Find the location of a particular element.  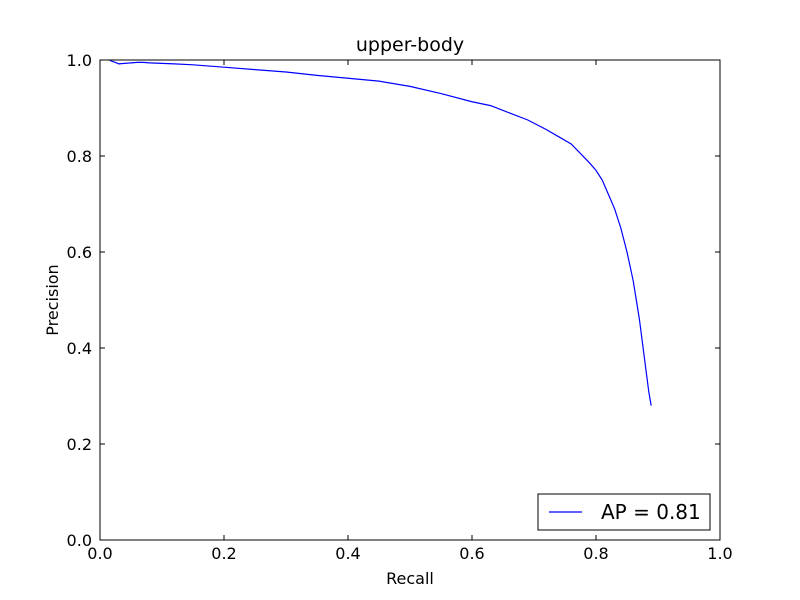

x-tick-label: 0.2 is located at coordinates (223, 553).